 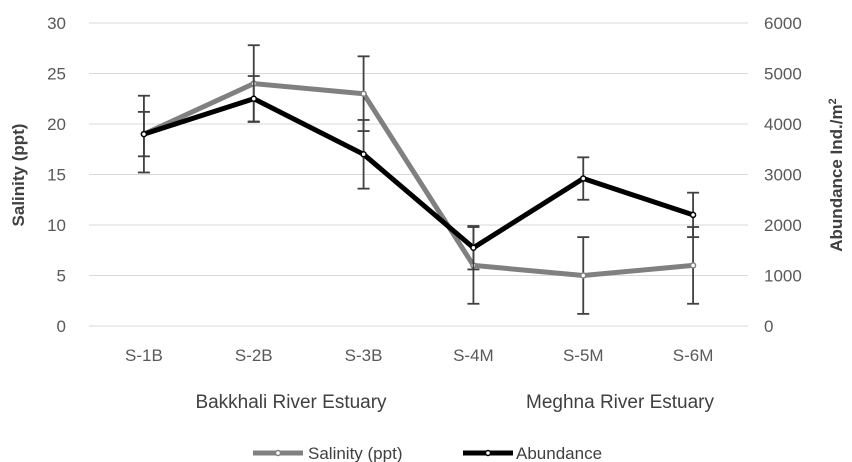 What do you see at coordinates (254, 355) in the screenshot?
I see `x-tick-label: S-2B` at bounding box center [254, 355].